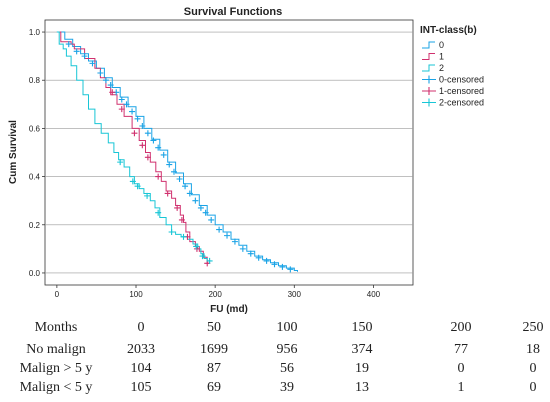 The width and height of the screenshot is (550, 402). Describe the element at coordinates (141, 368) in the screenshot. I see `risk-table-cell: 104` at that location.